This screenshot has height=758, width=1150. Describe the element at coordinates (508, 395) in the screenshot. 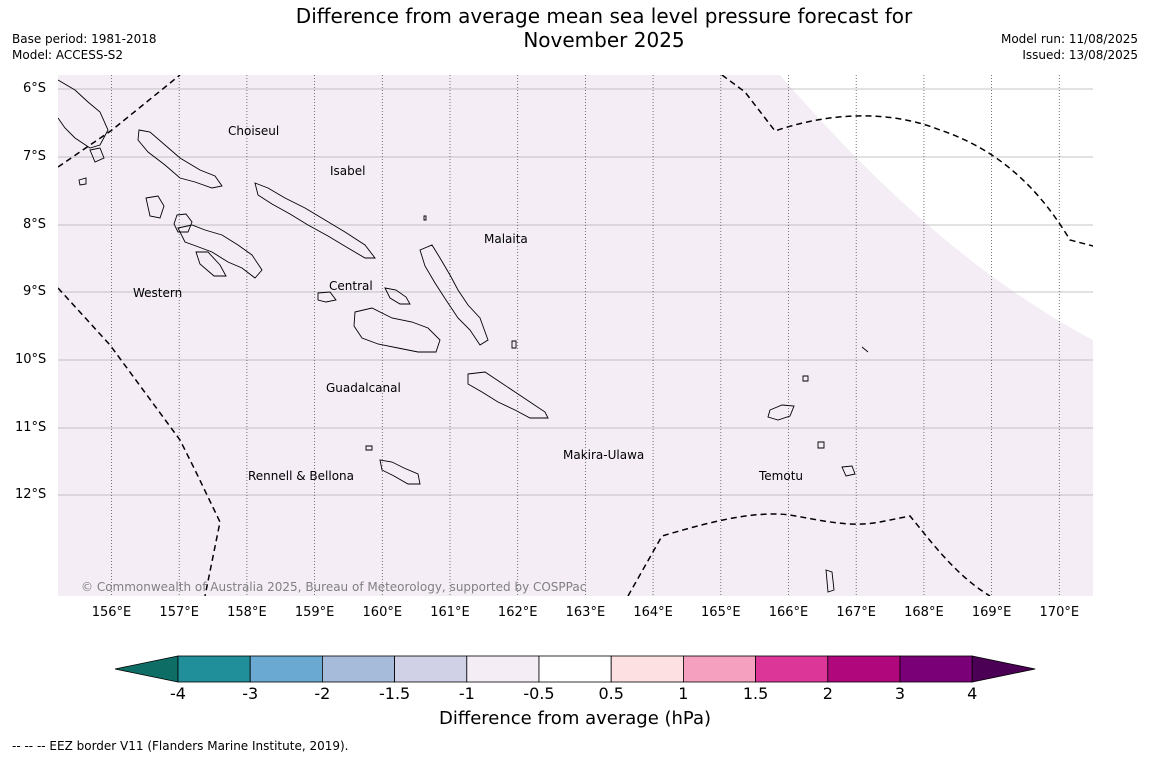

I see `island-makira` at that location.